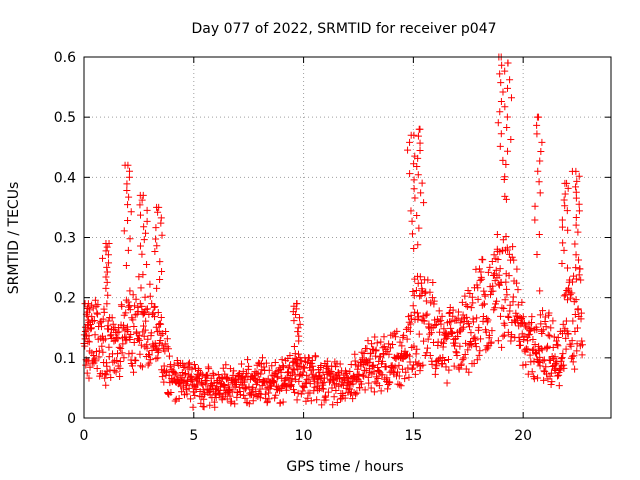 The height and width of the screenshot is (480, 640). What do you see at coordinates (344, 467) in the screenshot?
I see `x-axis-label: GPS time / hours` at bounding box center [344, 467].